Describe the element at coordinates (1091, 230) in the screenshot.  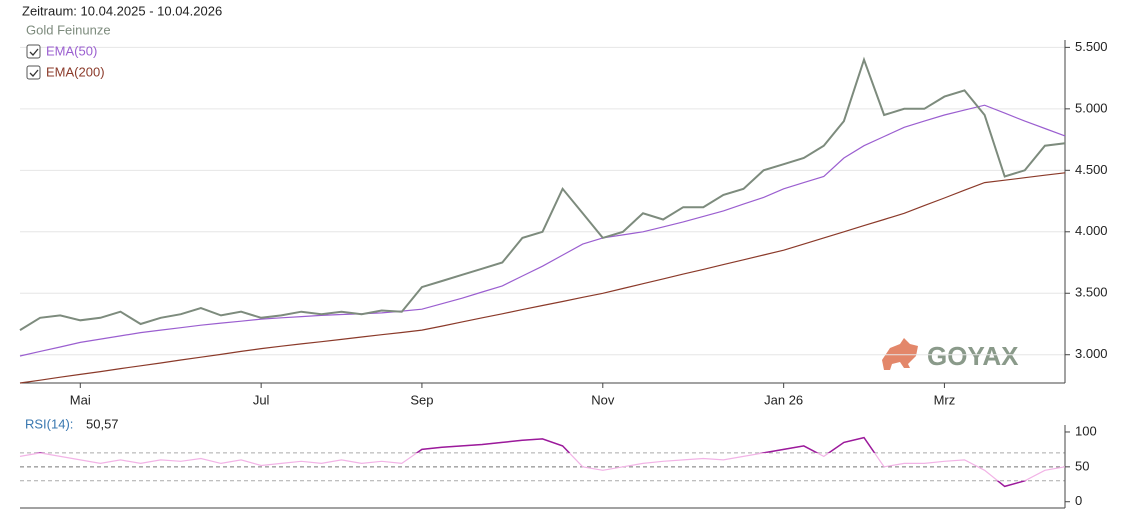
I see `y-tick-label: 4.000` at that location.